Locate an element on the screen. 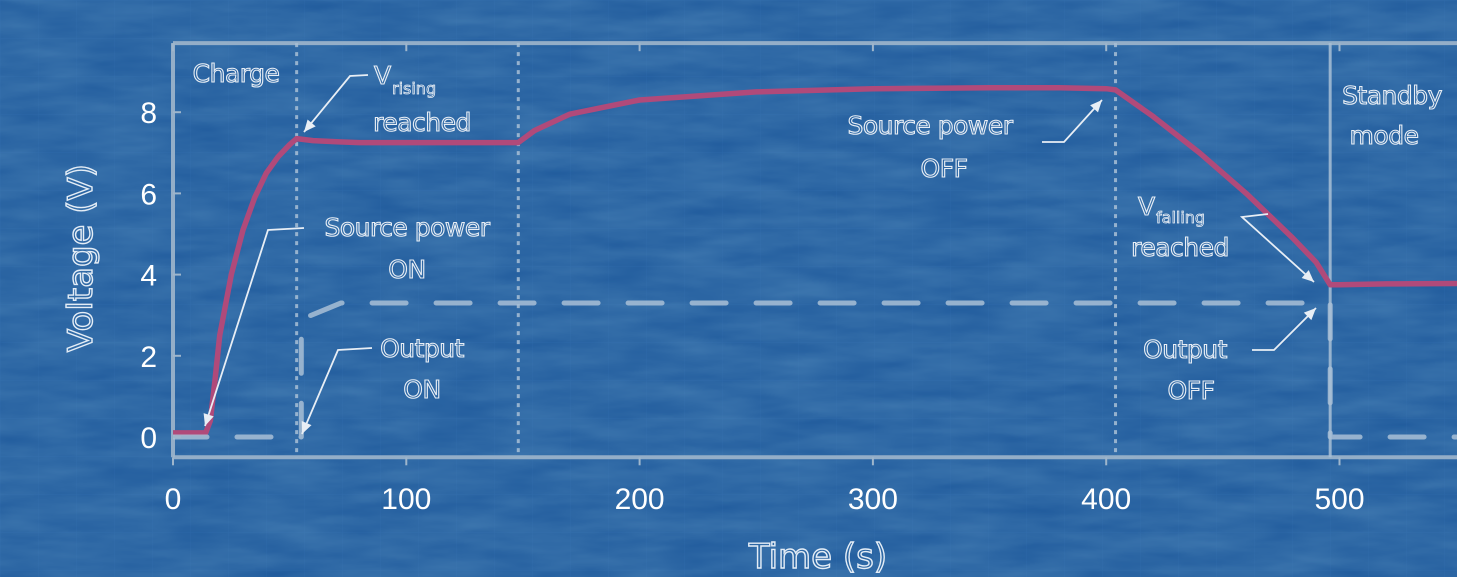  v-rising-reached: reached is located at coordinates (422, 122).